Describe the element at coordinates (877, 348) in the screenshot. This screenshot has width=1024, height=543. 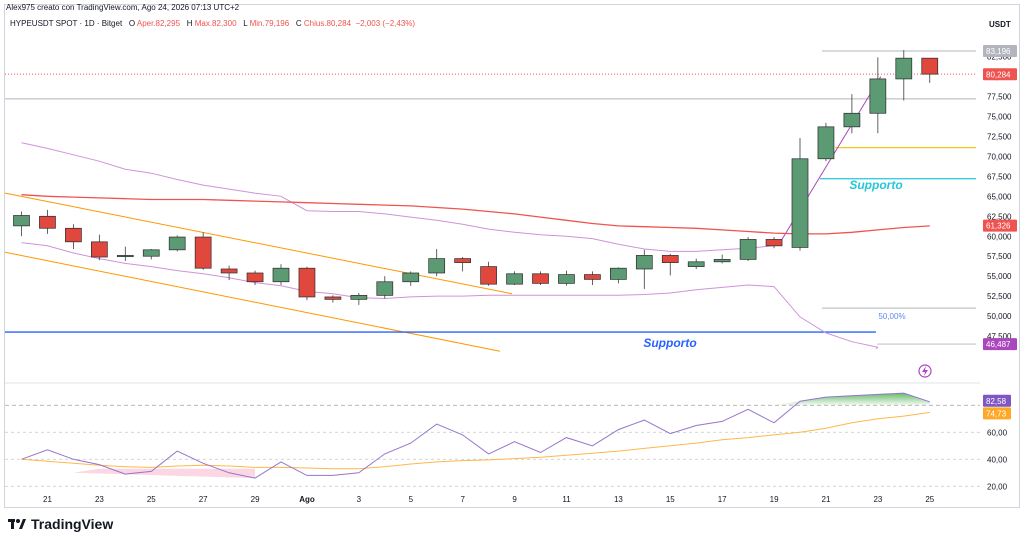
I see `bollinger-lower-tail` at that location.